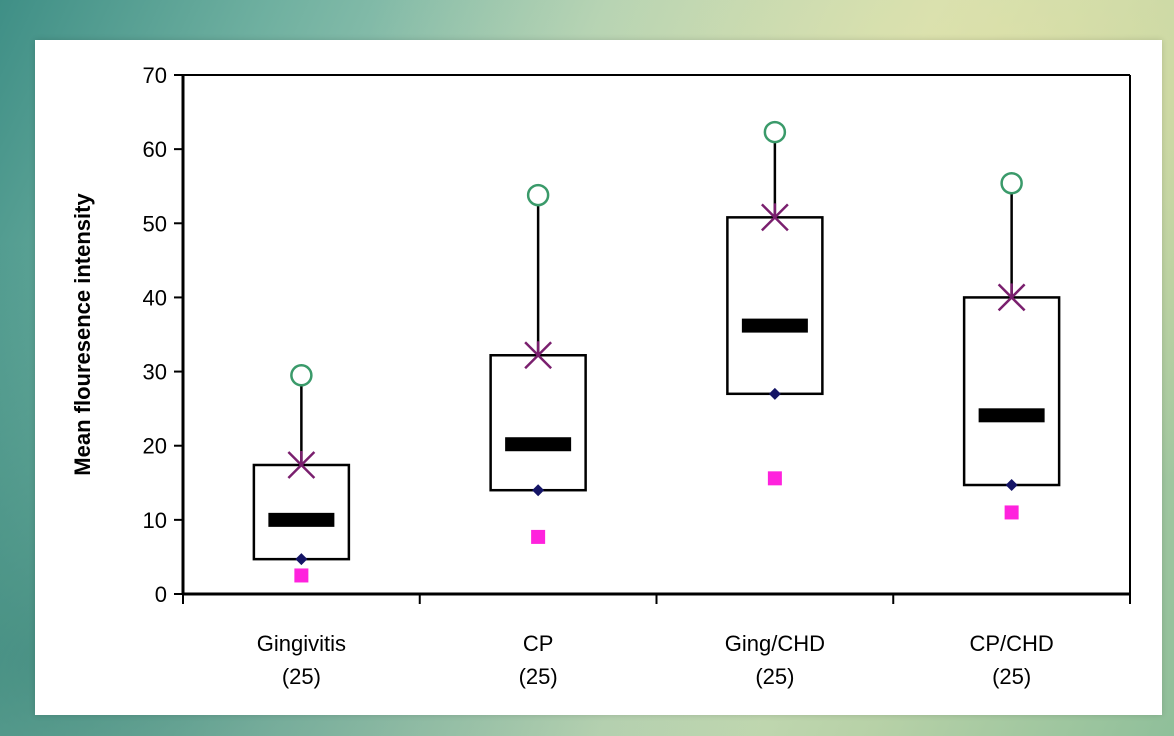  I want to click on y-axis-title: Mean flouresence intensity, so click(82, 334).